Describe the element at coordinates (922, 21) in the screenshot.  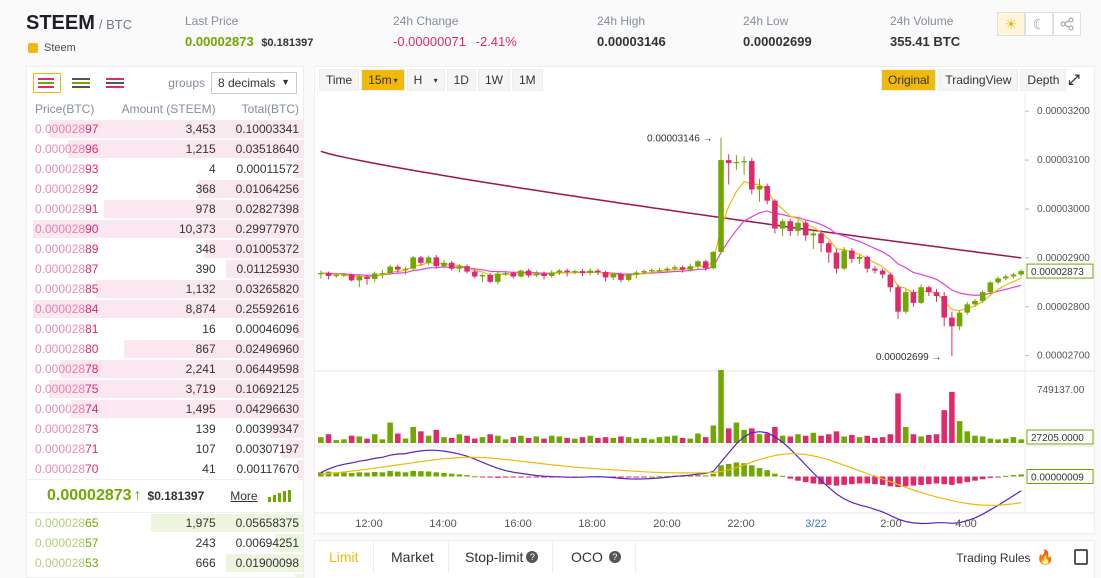
I see `stat-label: 24h Volume` at that location.